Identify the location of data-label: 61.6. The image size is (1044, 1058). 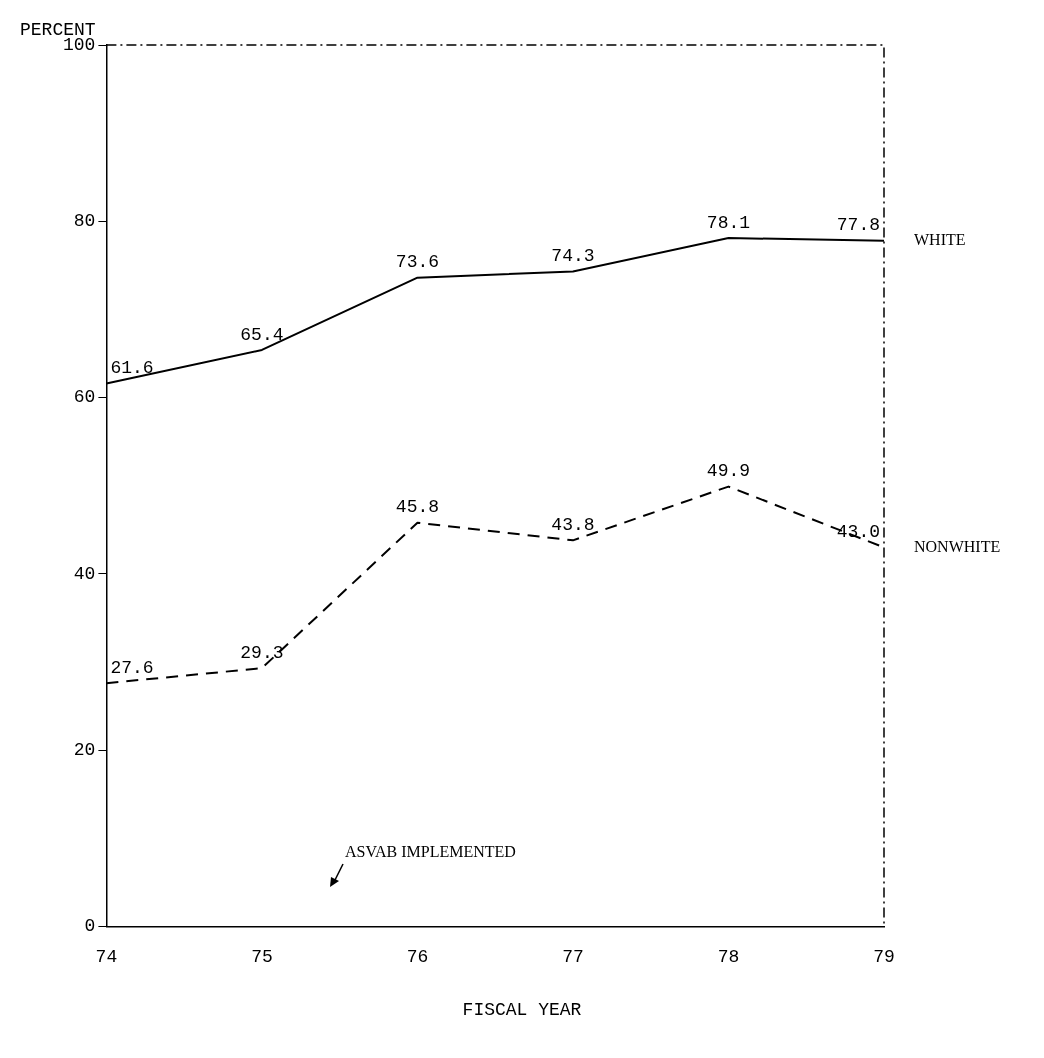
(132, 368).